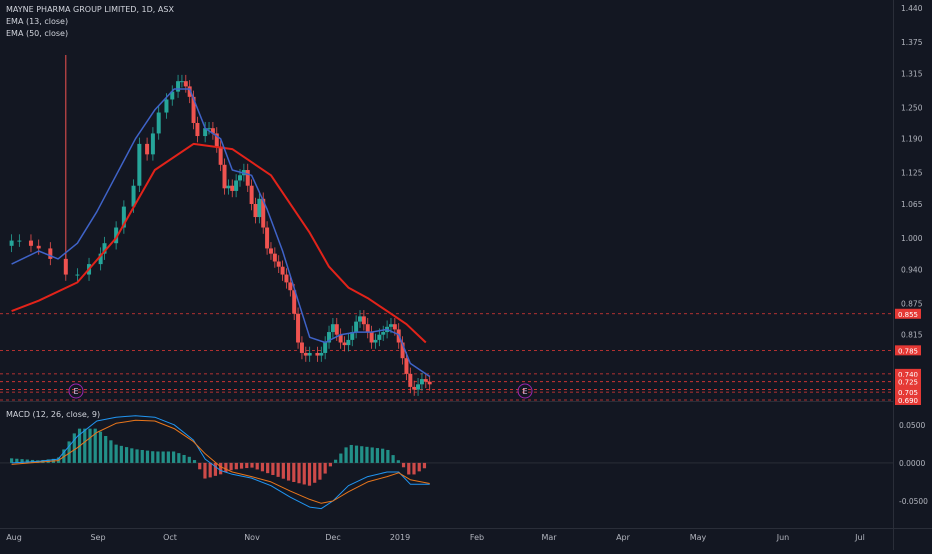 The image size is (932, 554). Describe the element at coordinates (912, 73) in the screenshot. I see `price-tick-label: 1.315` at that location.